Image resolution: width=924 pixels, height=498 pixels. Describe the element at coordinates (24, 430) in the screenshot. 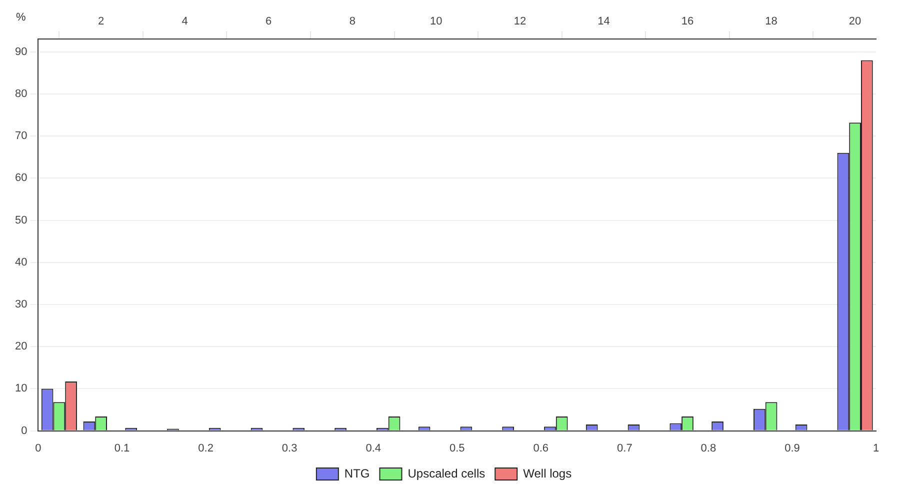

I see `y-tick-label: 0` at that location.